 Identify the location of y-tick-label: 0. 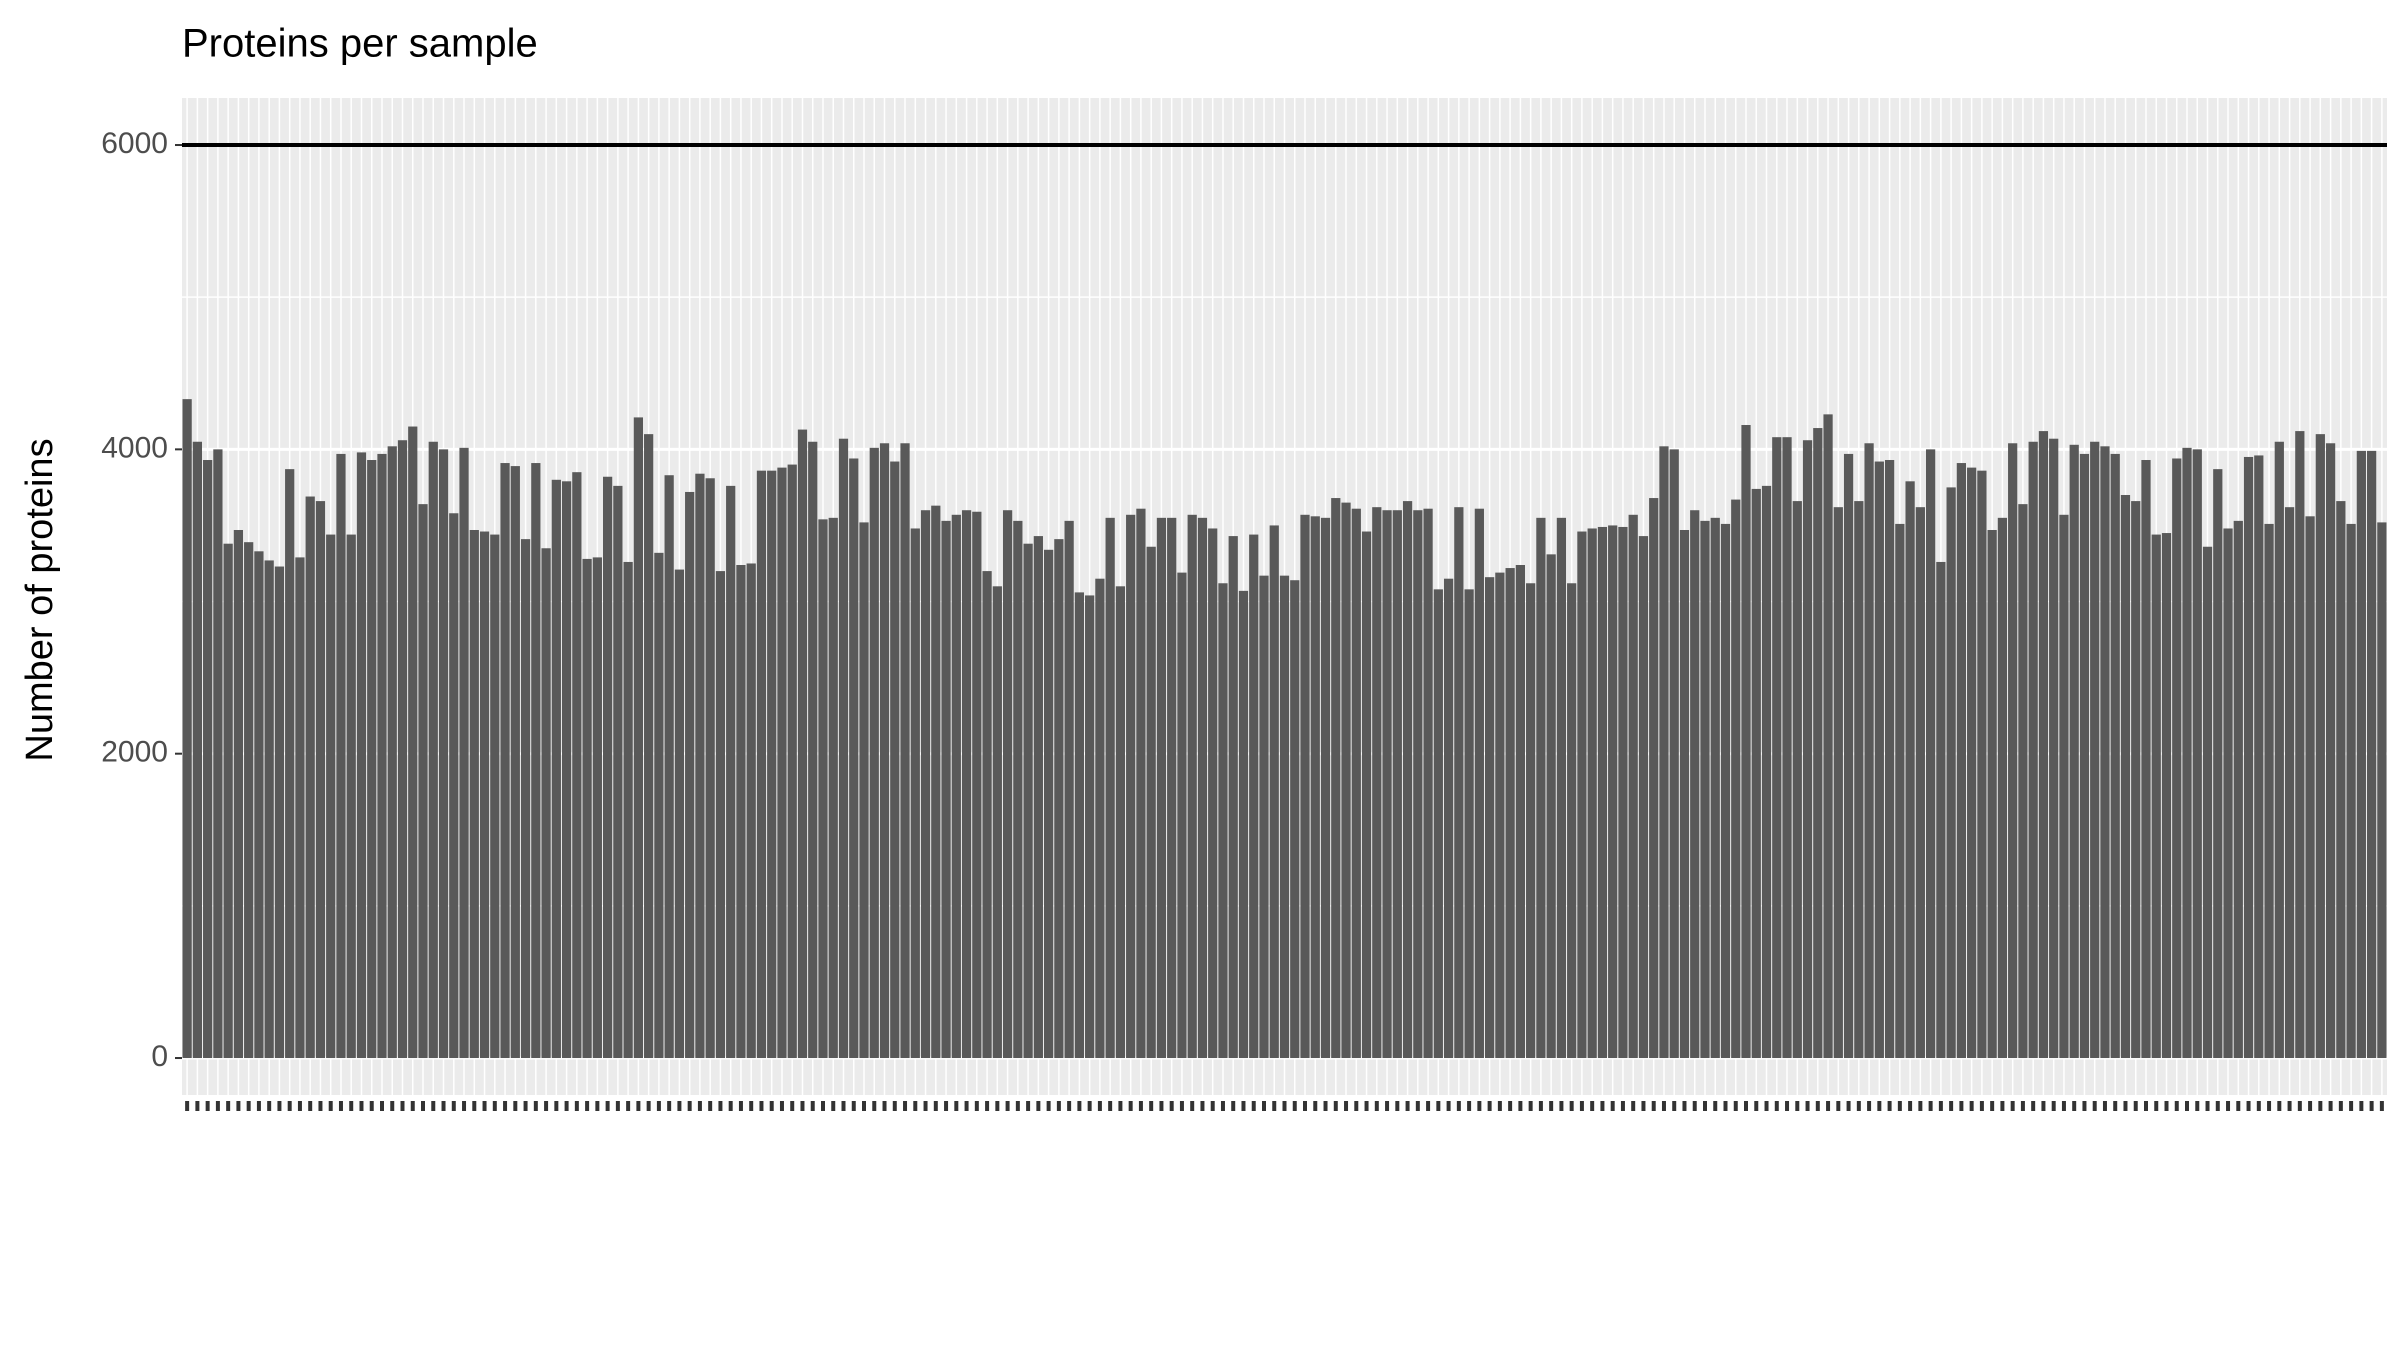
(159, 1056).